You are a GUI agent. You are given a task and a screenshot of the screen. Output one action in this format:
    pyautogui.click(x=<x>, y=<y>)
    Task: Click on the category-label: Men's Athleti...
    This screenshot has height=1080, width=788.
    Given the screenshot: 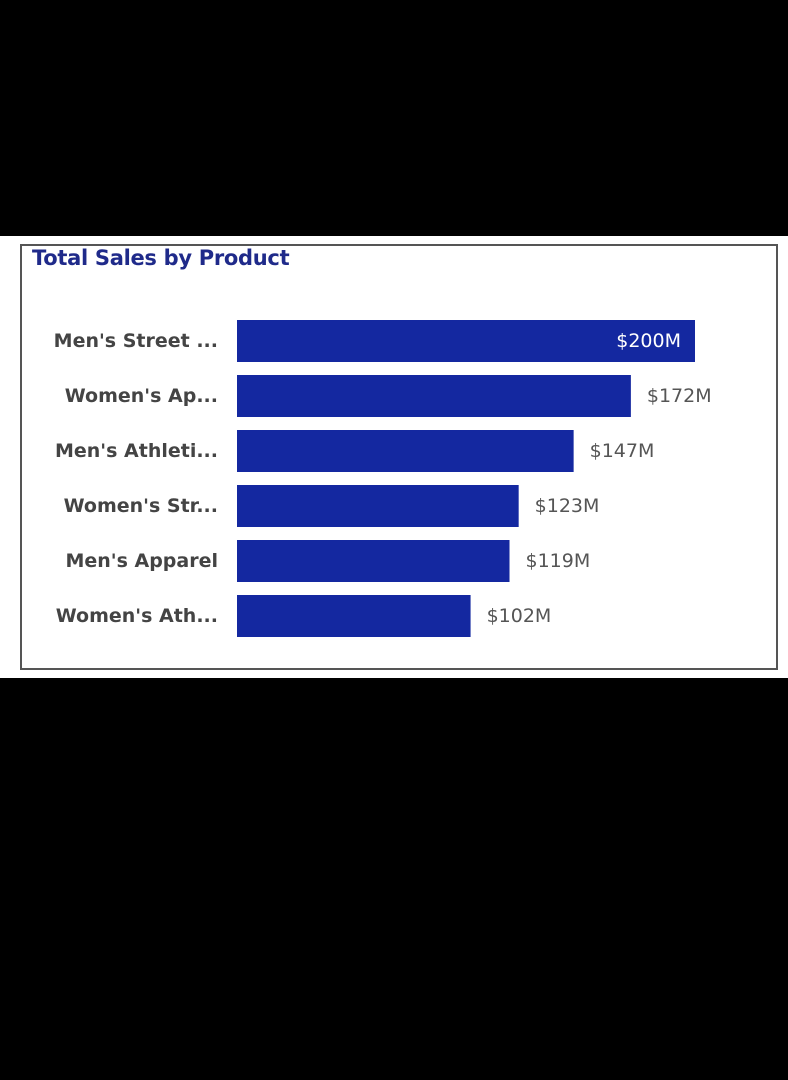 What is the action you would take?
    pyautogui.click(x=136, y=451)
    